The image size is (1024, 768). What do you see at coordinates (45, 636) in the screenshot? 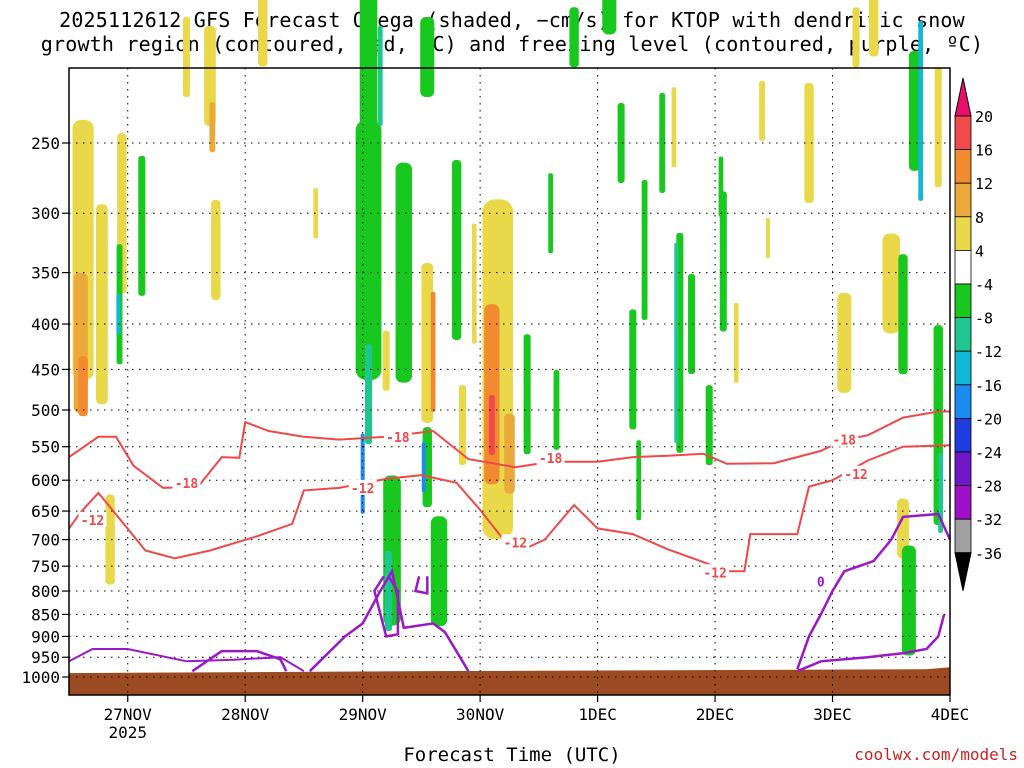
I see `y-tick-label: 900` at bounding box center [45, 636].